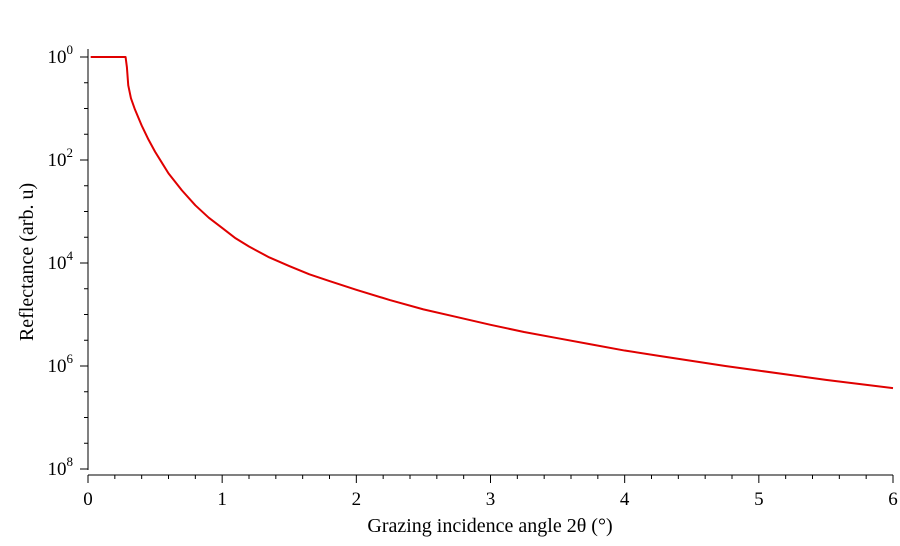  What do you see at coordinates (759, 499) in the screenshot?
I see `x-tick-label: 5` at bounding box center [759, 499].